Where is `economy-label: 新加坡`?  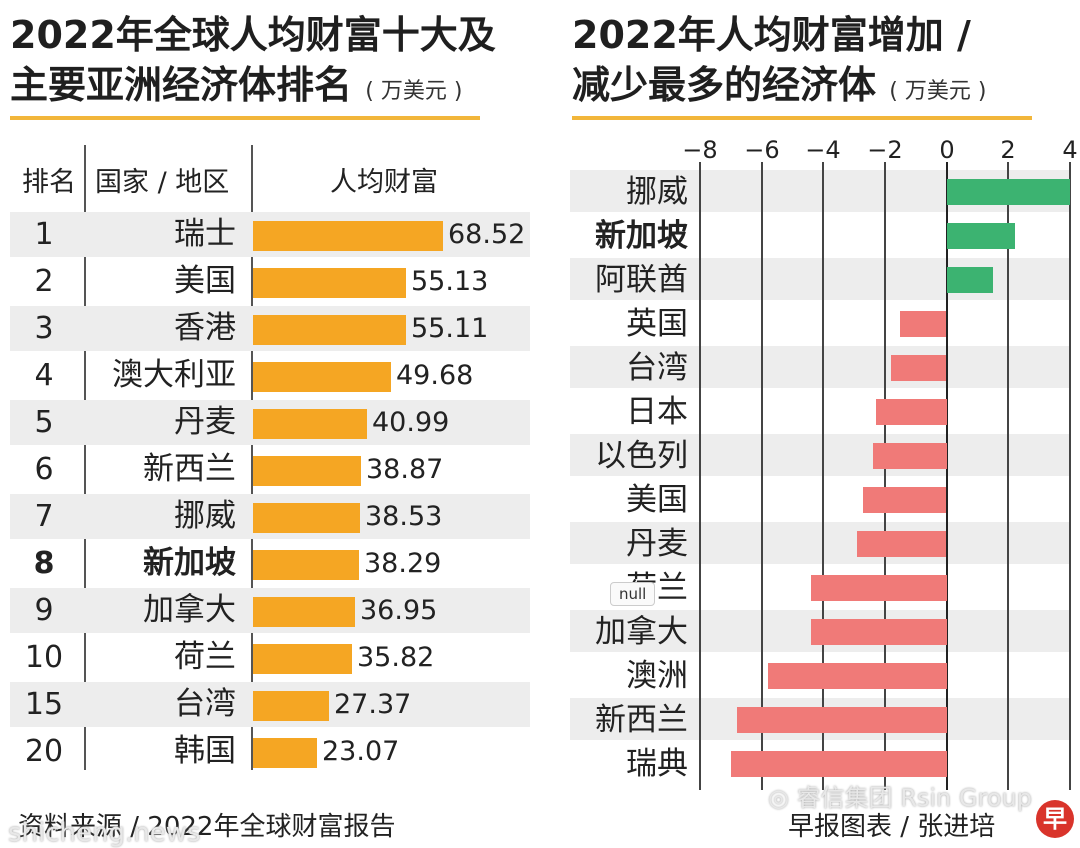 economy-label: 新加坡 is located at coordinates (641, 236).